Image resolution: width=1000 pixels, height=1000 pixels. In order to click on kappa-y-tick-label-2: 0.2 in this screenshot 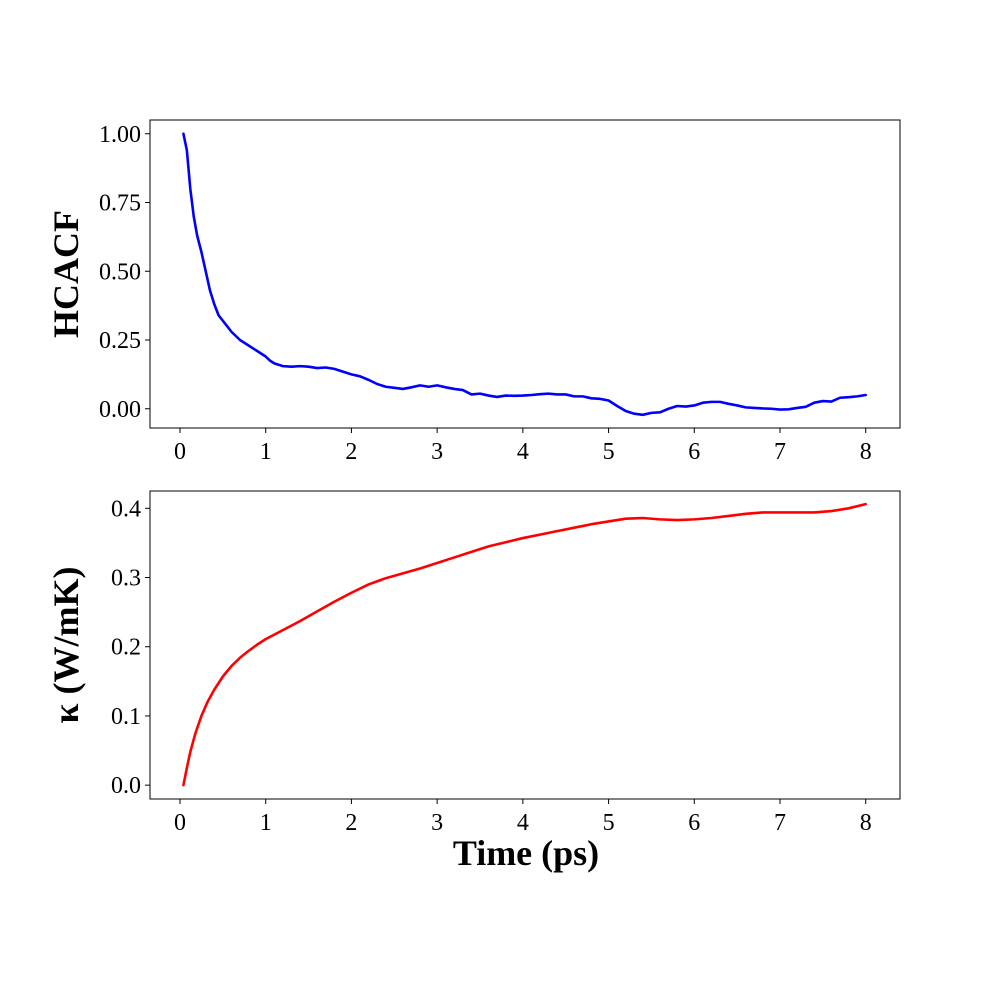, I will do `click(126, 648)`.